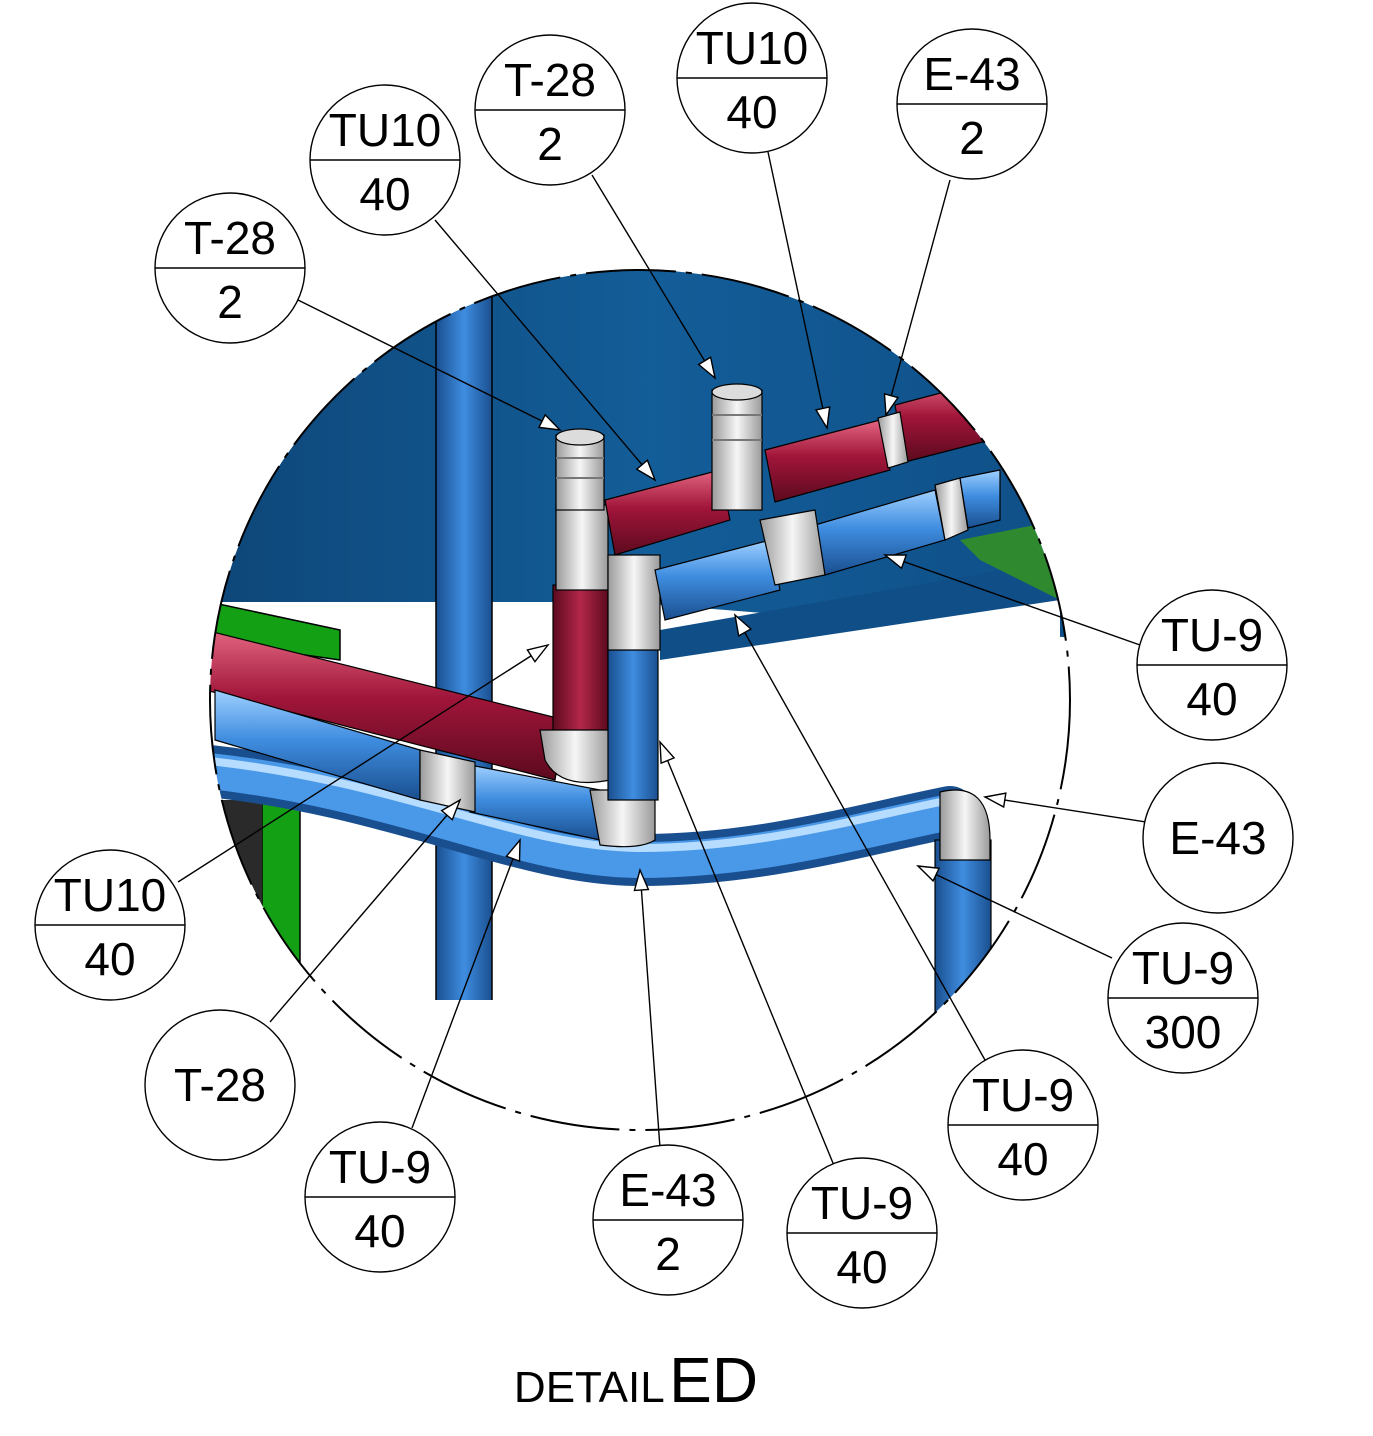 Image resolution: width=1373 pixels, height=1436 pixels. I want to click on red-riser, so click(580, 660).